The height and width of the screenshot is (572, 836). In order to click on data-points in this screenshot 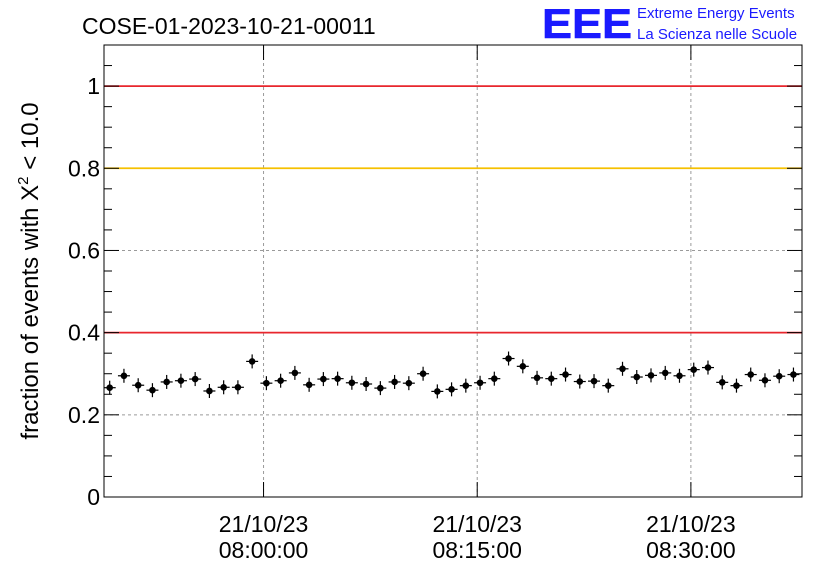, I will do `click(452, 375)`.